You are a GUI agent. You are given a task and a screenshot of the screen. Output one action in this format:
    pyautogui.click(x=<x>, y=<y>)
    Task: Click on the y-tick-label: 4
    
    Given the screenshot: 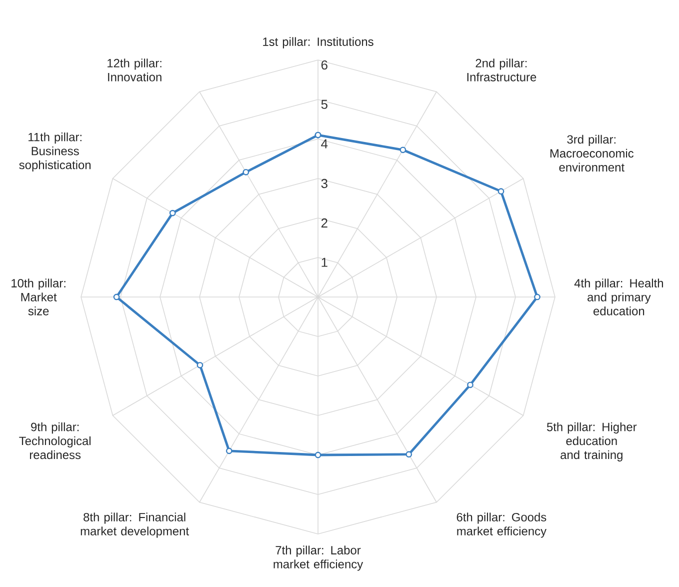 What is the action you would take?
    pyautogui.click(x=324, y=143)
    